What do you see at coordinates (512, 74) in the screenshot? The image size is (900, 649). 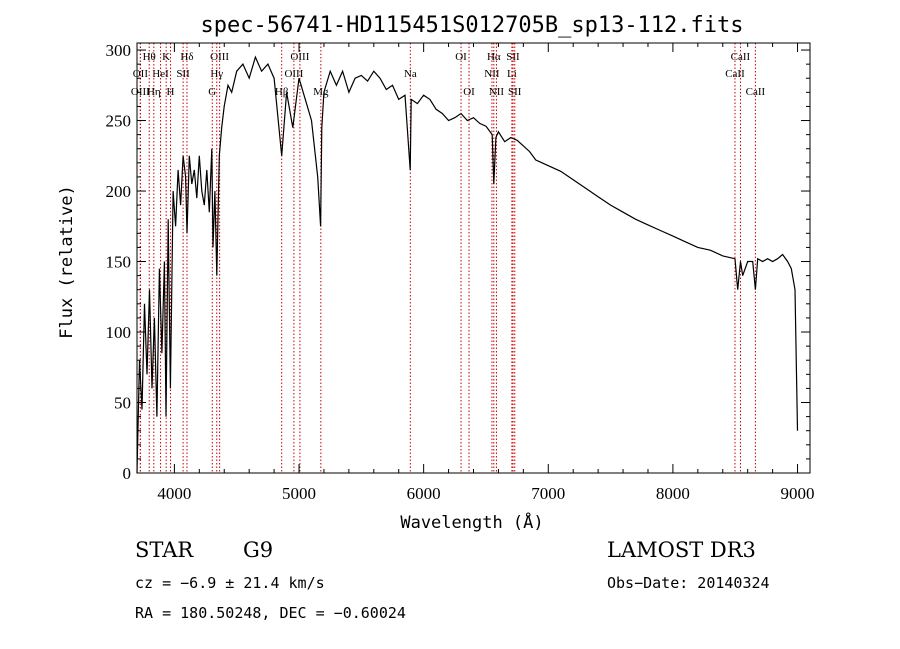 I see `spectral-line-label: Li` at bounding box center [512, 74].